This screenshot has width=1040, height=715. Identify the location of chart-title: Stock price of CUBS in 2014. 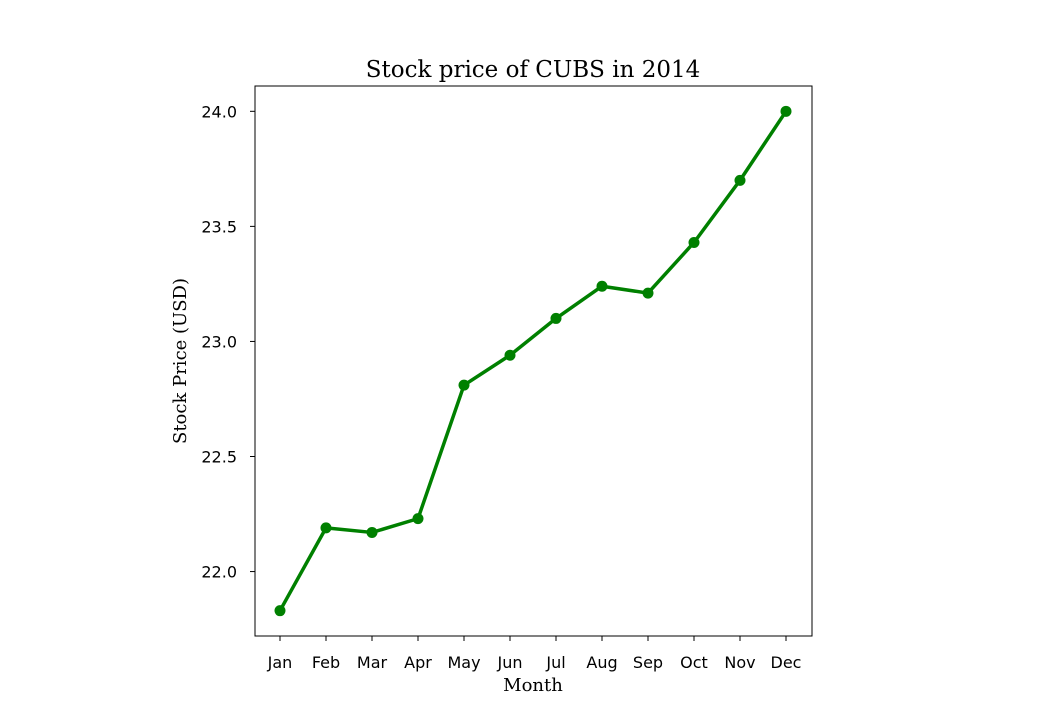
(533, 70).